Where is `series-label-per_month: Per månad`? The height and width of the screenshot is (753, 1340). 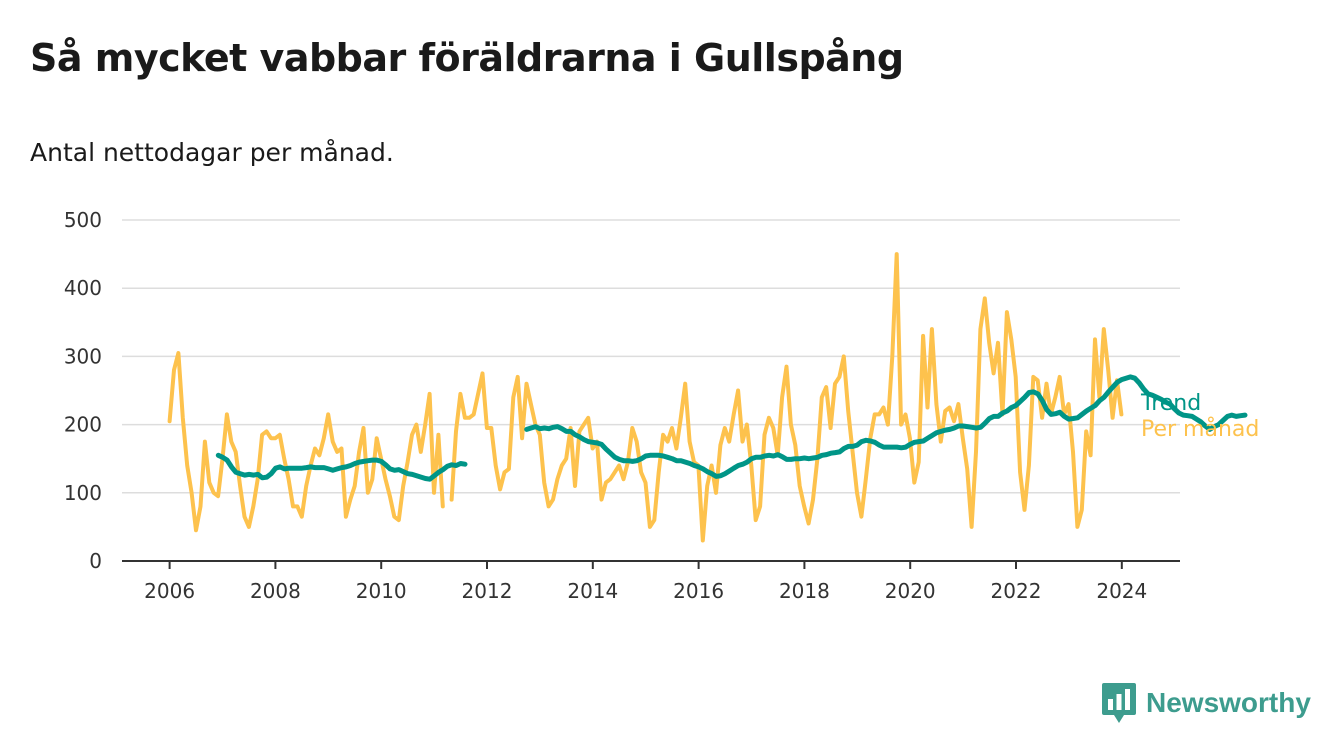
series-label-per_month: Per månad is located at coordinates (1200, 429).